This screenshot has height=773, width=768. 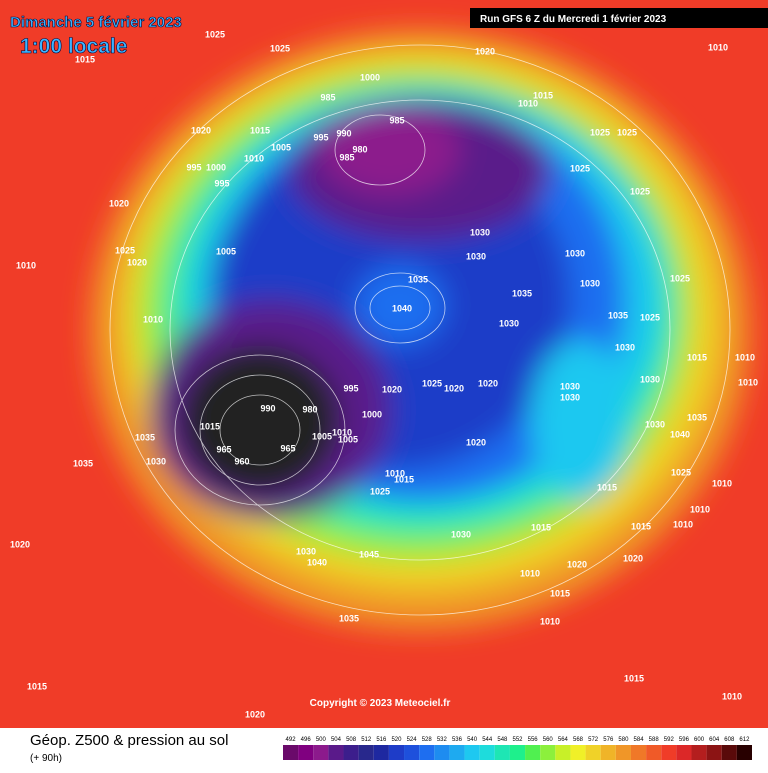 I want to click on level-label: 520, so click(x=396, y=740).